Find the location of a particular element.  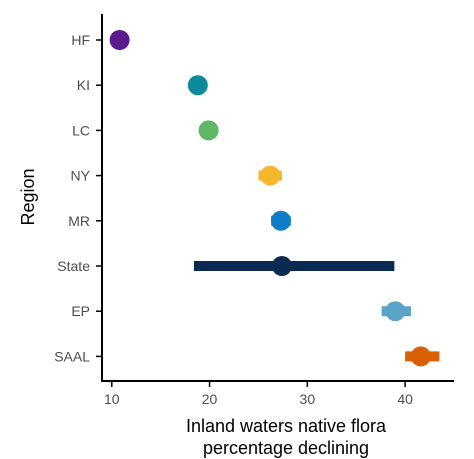

y-tick-label-ep: EP is located at coordinates (80, 311).